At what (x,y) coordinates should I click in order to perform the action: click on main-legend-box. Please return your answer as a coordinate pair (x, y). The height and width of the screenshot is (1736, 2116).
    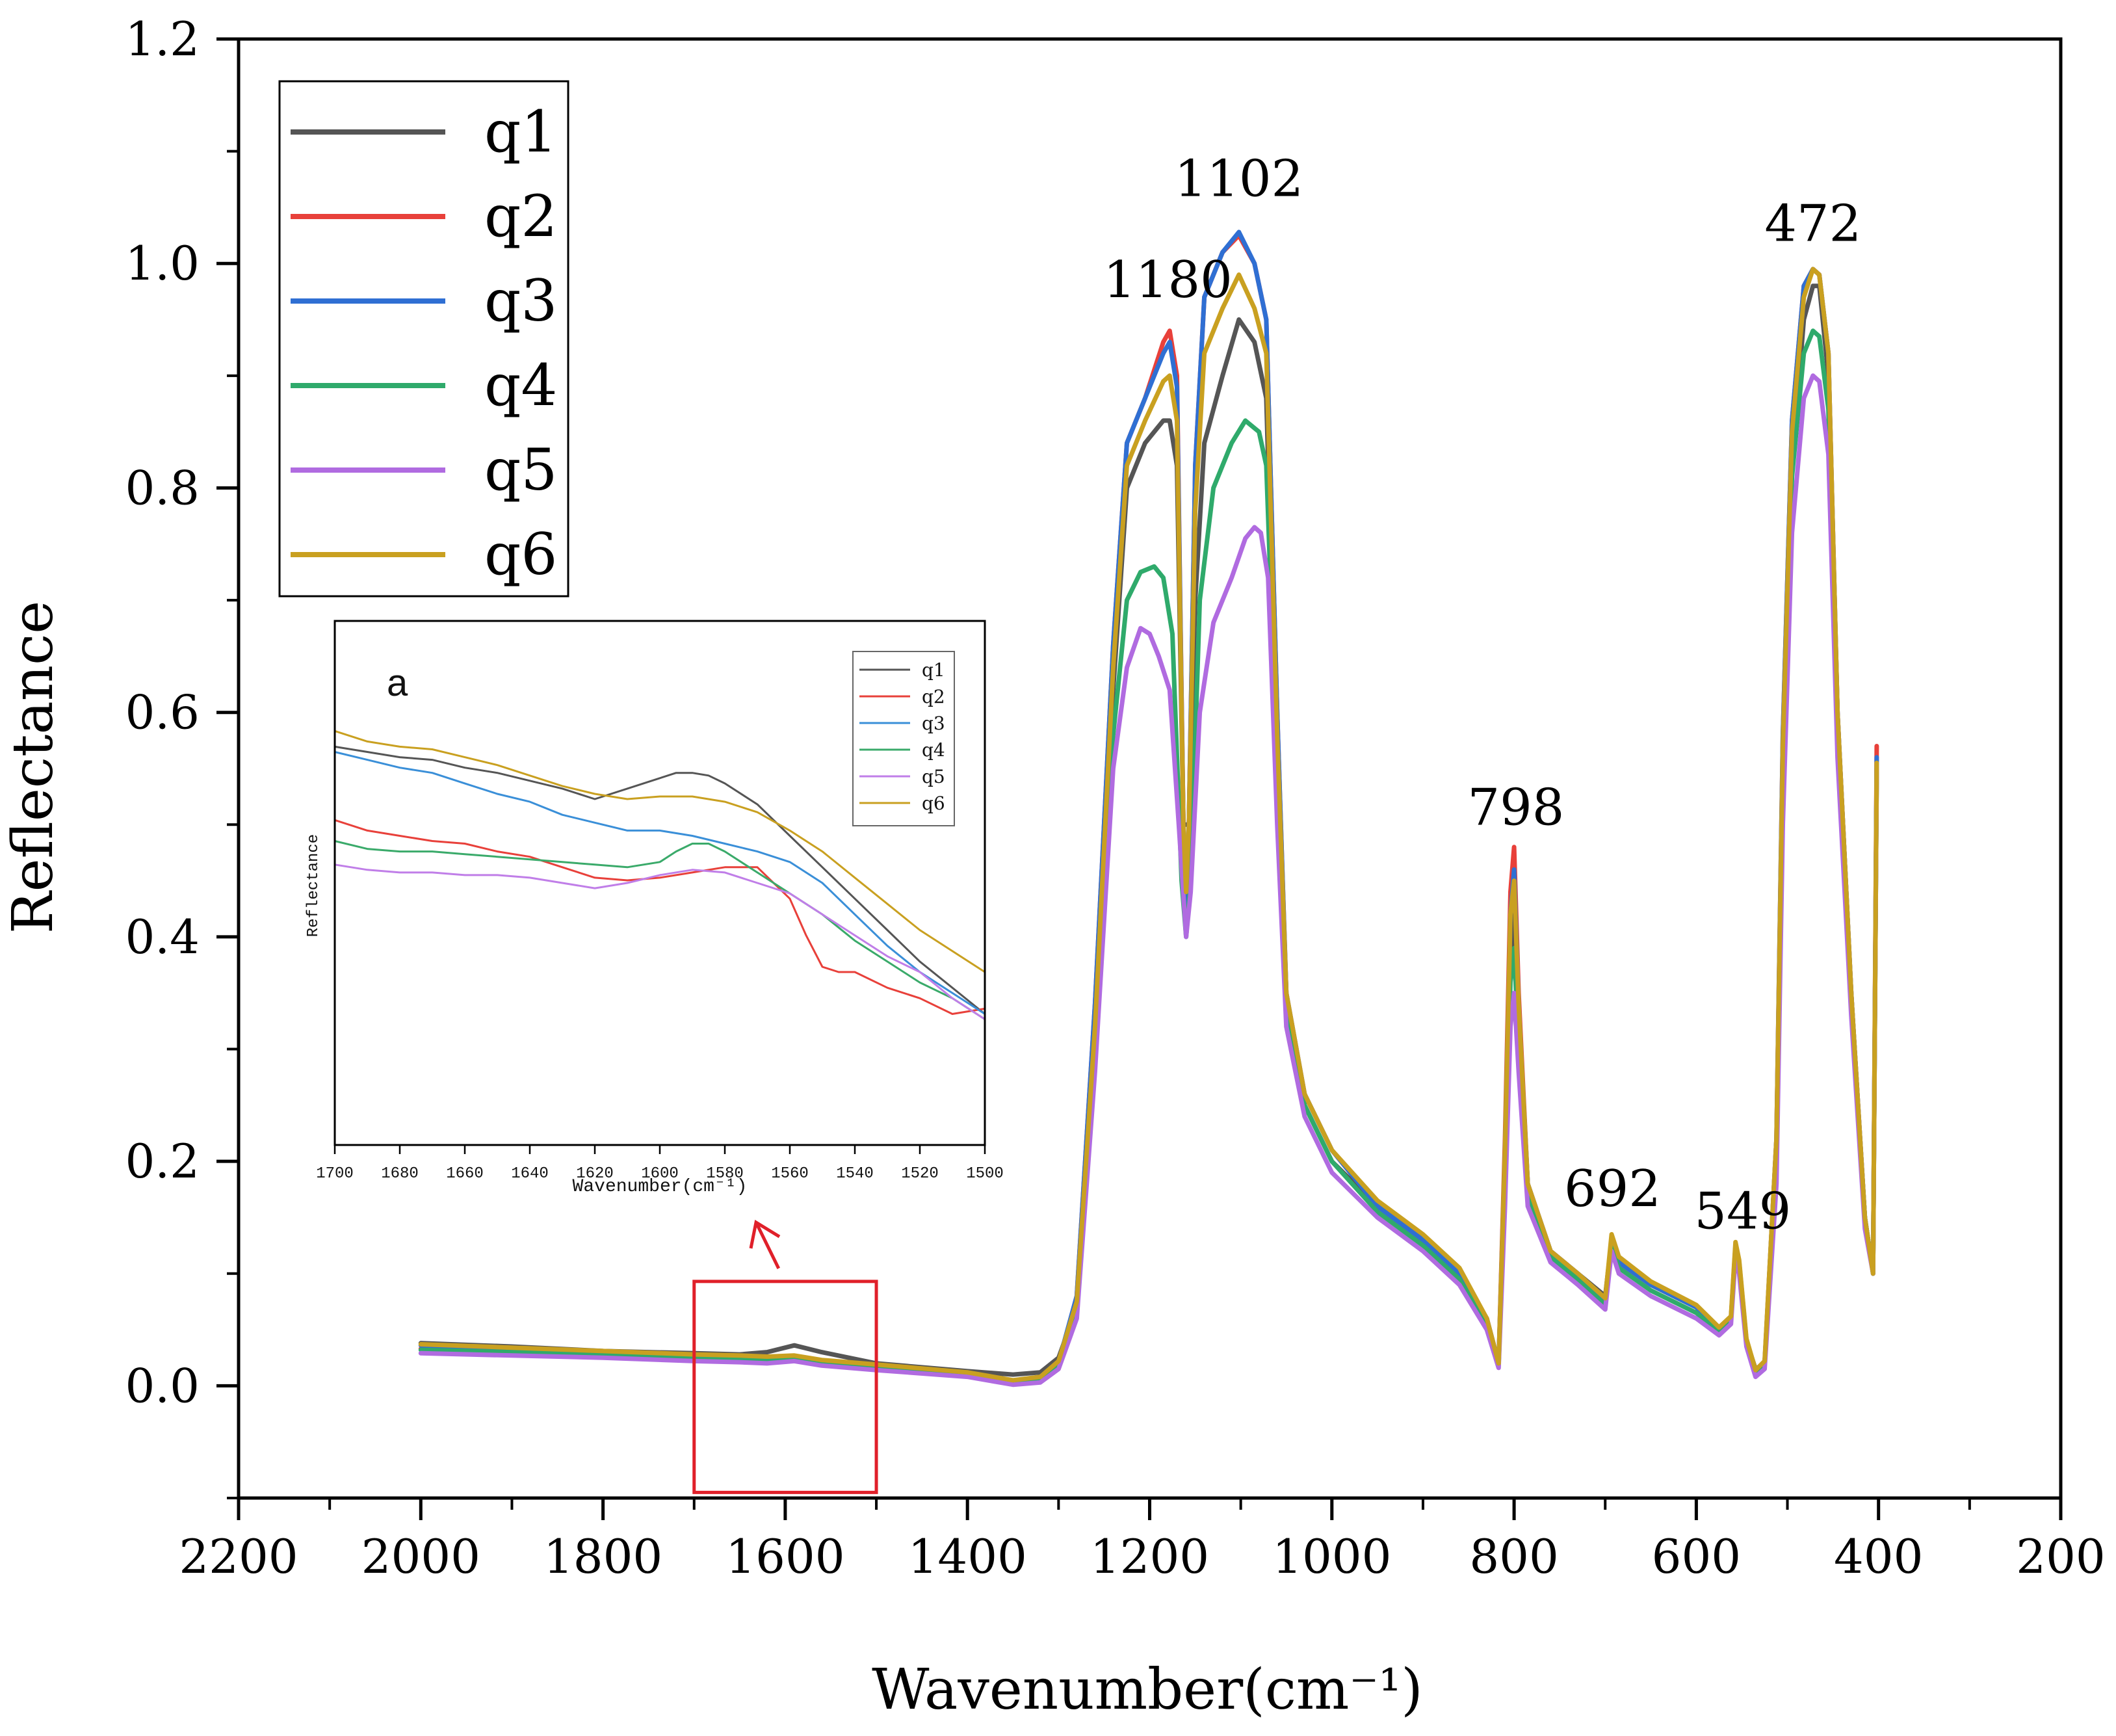
    Looking at the image, I should click on (423, 339).